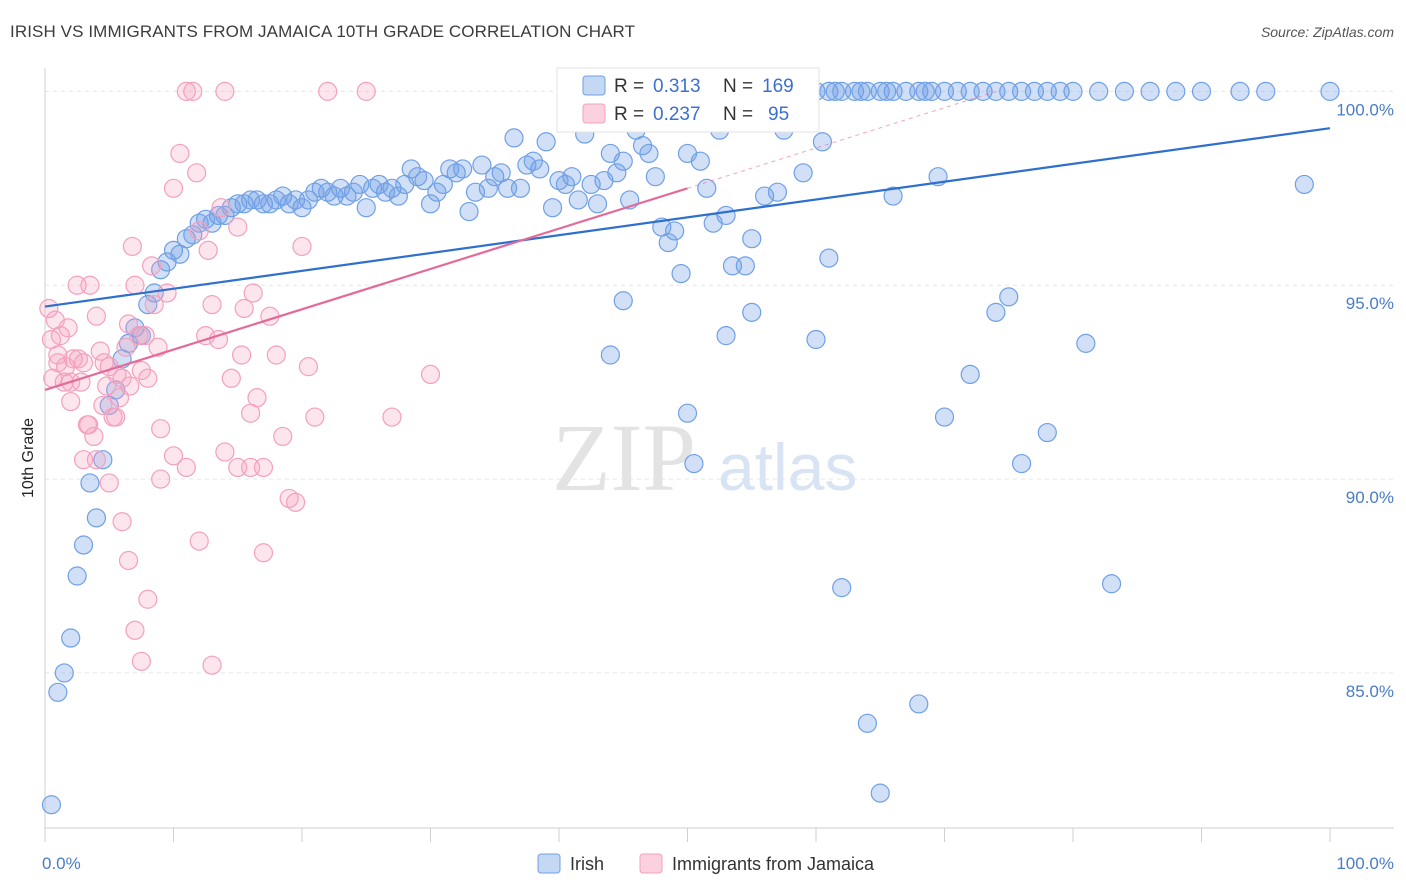 This screenshot has width=1406, height=892. Describe the element at coordinates (629, 86) in the screenshot. I see `stats-r-label-irish: R =` at that location.